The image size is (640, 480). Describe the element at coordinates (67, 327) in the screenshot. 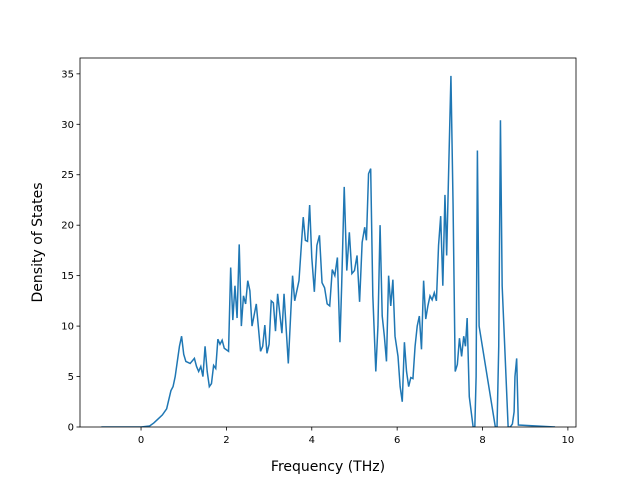

I see `y-tick-label: 10` at that location.